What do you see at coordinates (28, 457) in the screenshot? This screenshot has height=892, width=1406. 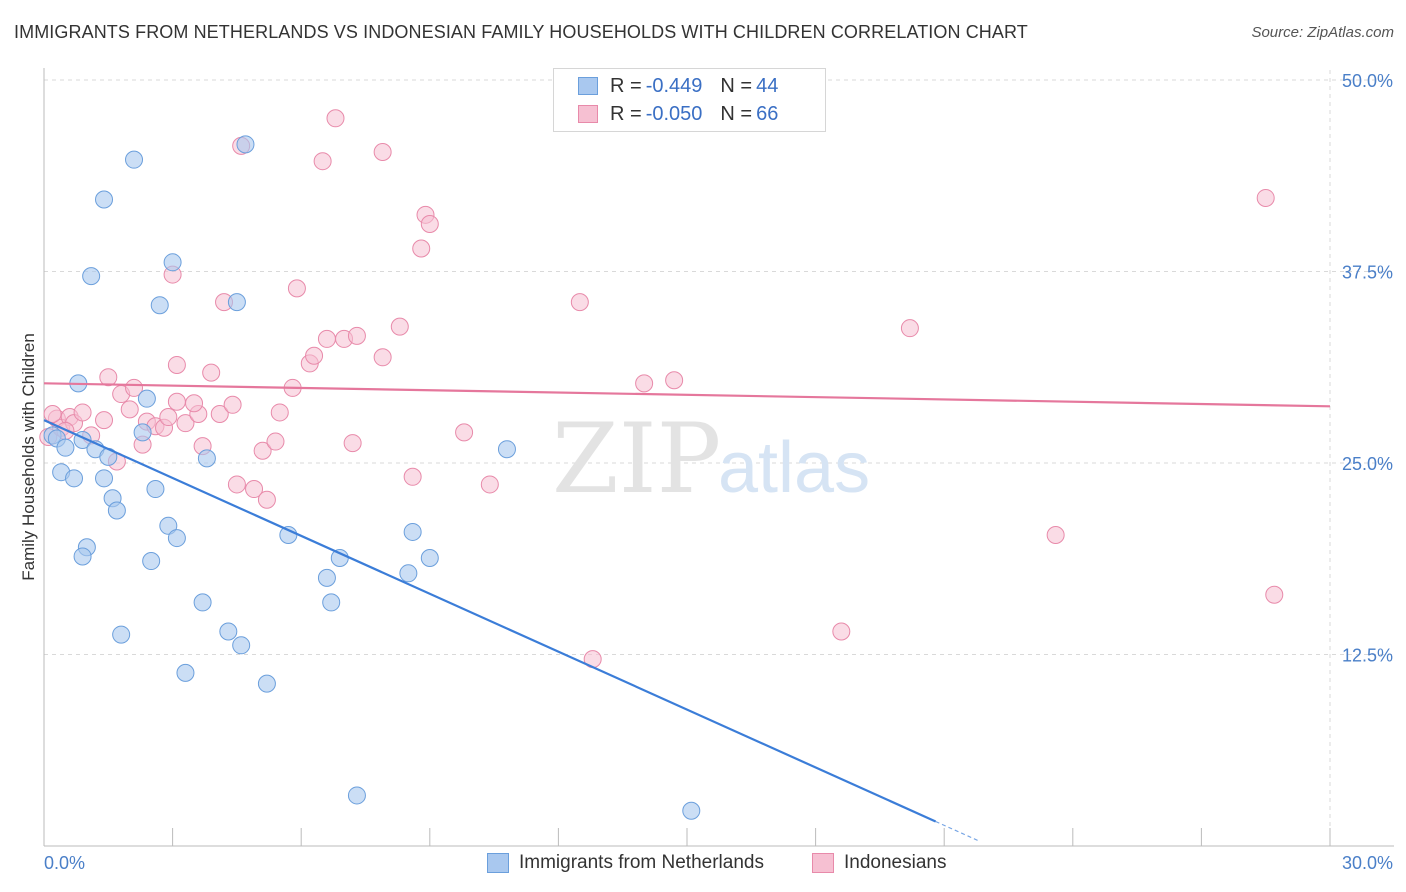 I see `y-axis-label: Family Households with Children` at bounding box center [28, 457].